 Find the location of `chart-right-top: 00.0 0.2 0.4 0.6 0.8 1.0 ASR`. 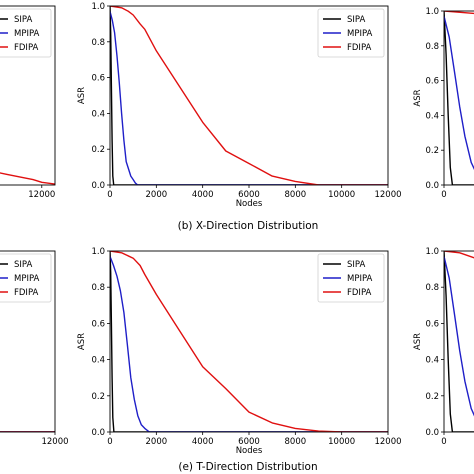

chart-right-top: 00.0 0.2 0.4 0.6 0.8 1.0 ASR is located at coordinates (443, 103).